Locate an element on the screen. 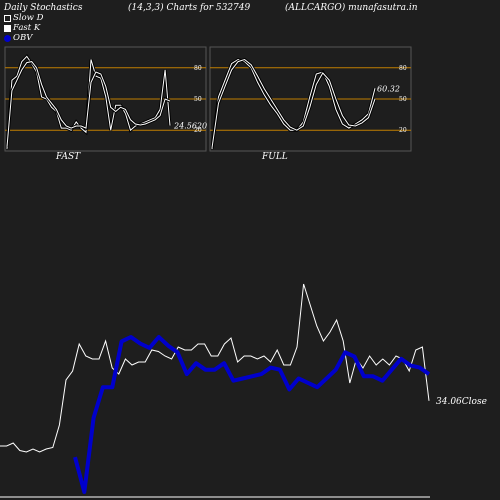  full-slow-d-line is located at coordinates (293, 103).